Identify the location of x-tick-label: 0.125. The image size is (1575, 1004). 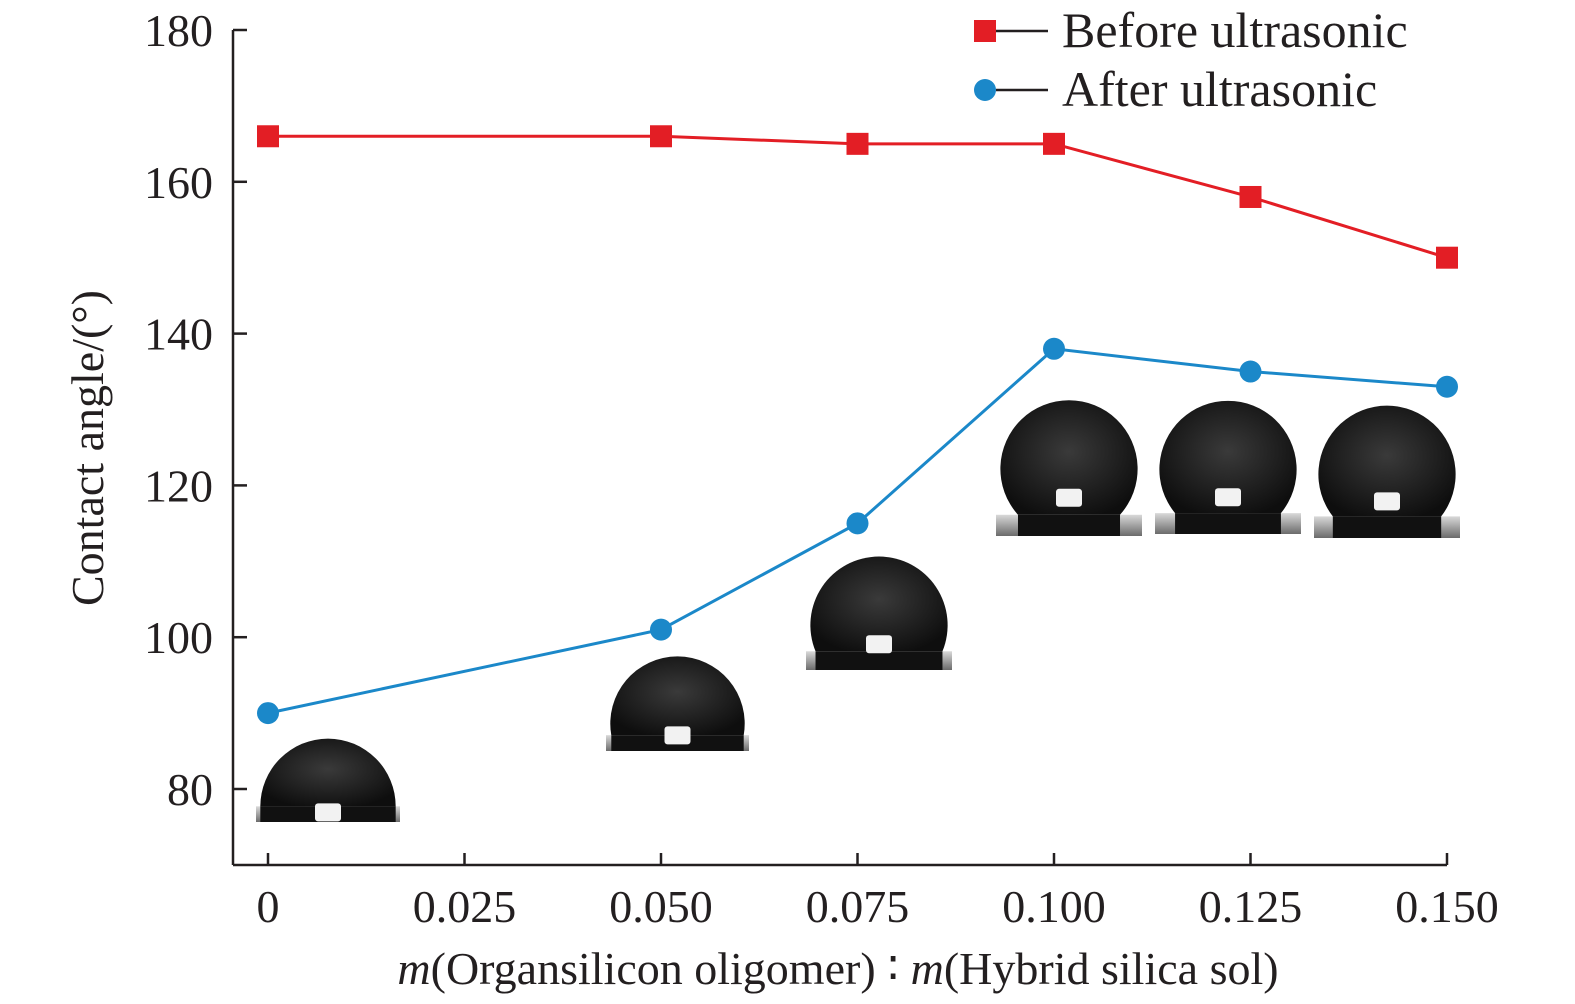
(1251, 906).